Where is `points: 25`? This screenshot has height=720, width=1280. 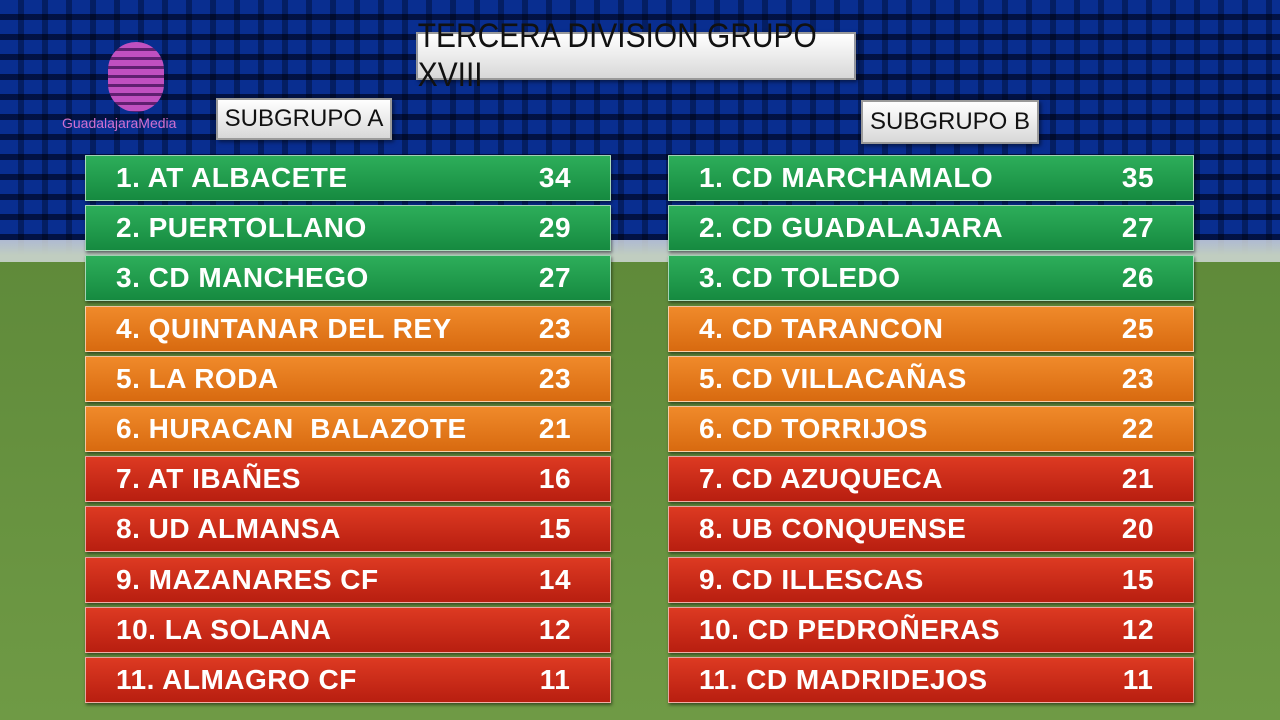 points: 25 is located at coordinates (1138, 328).